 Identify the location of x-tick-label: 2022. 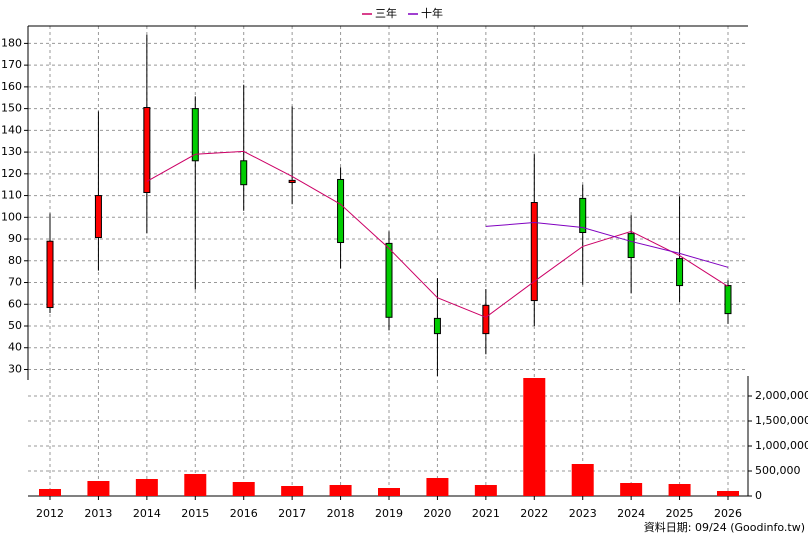
(534, 513).